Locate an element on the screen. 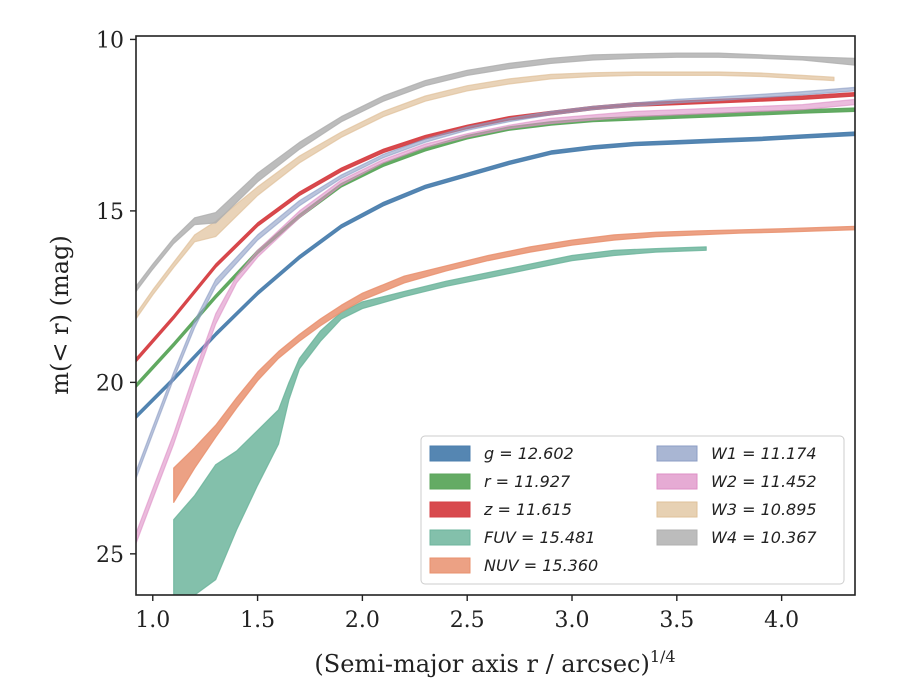  legend-label-fuv: FUV = 15.481 is located at coordinates (539, 537).